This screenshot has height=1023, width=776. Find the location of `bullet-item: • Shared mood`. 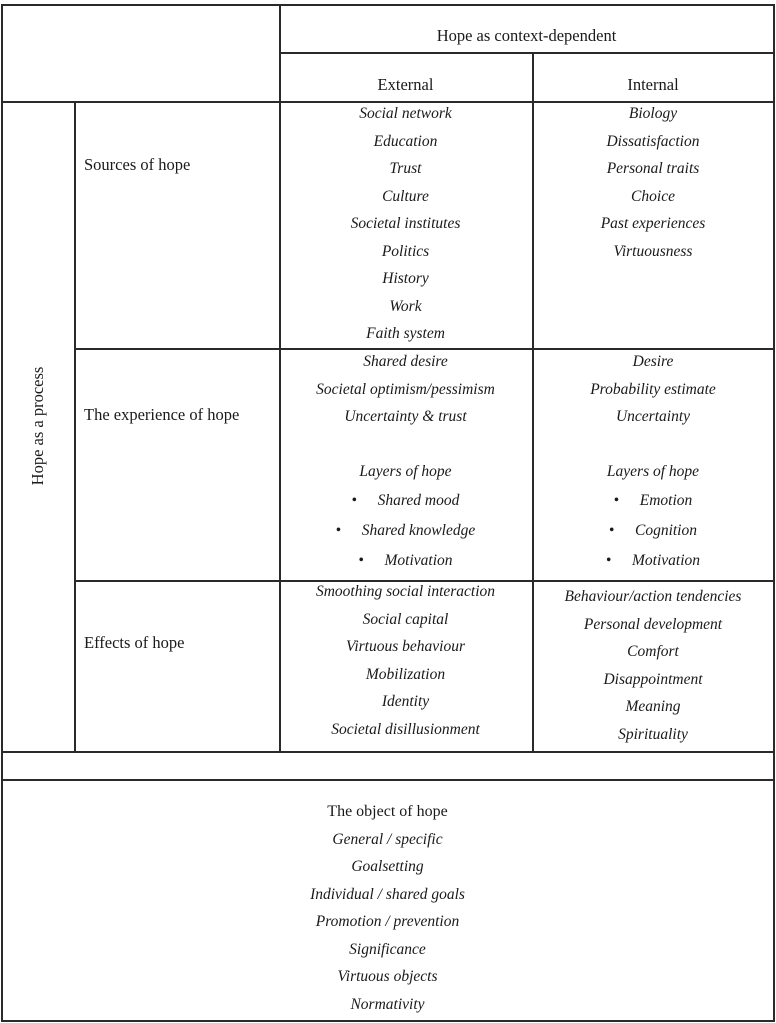

bullet-item: • Shared mood is located at coordinates (406, 501).